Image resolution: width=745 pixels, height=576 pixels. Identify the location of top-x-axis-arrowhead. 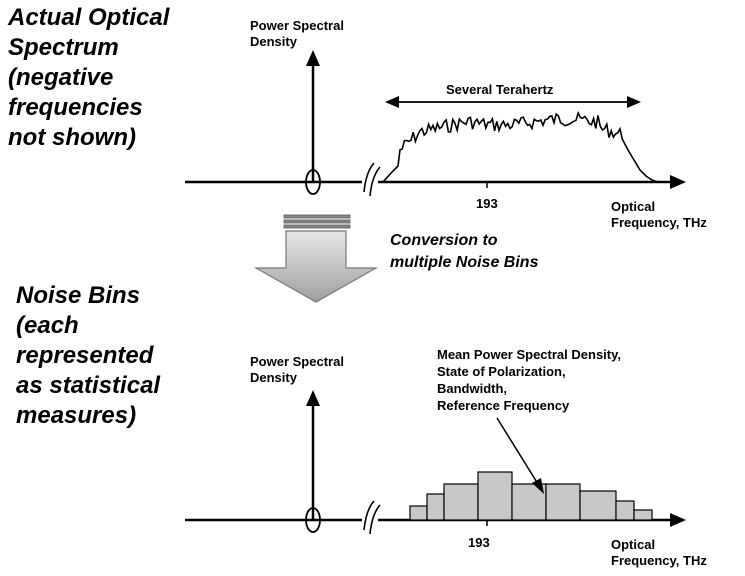
(678, 182).